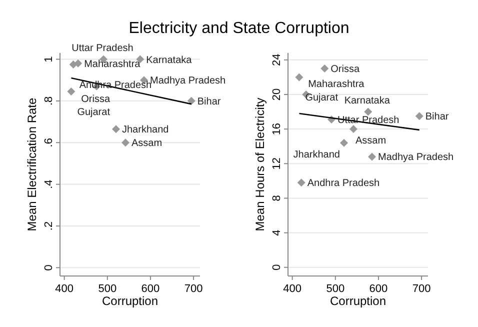  Describe the element at coordinates (277, 233) in the screenshot. I see `y-tick-label: 4` at that location.